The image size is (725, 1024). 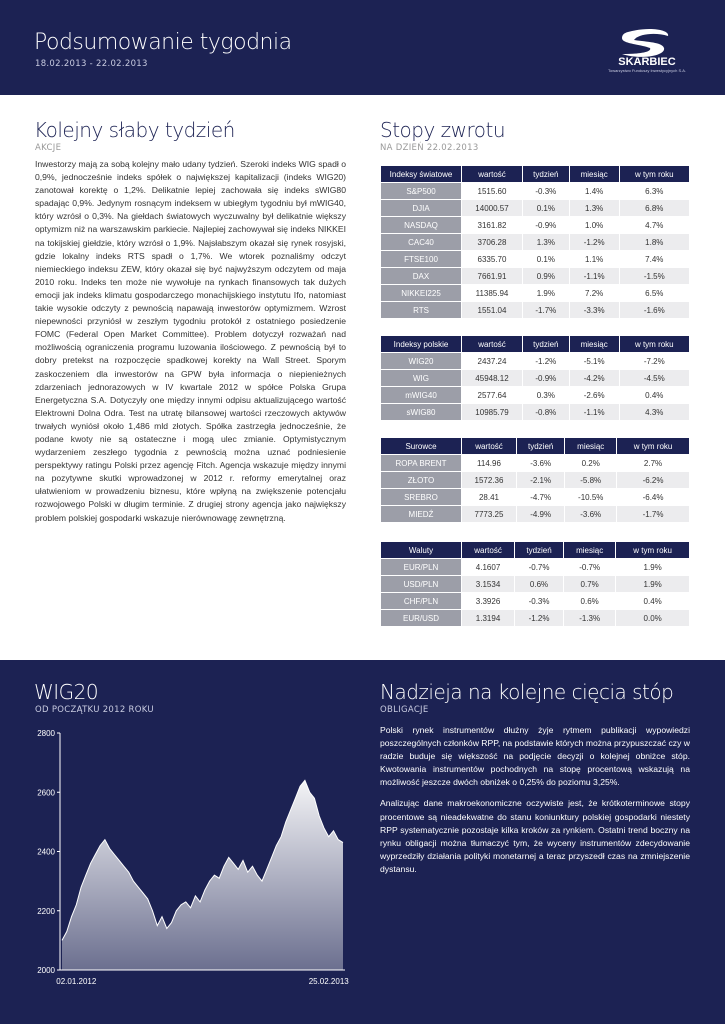 I want to click on page-title: Podsumowanie tygodnia, so click(x=163, y=42).